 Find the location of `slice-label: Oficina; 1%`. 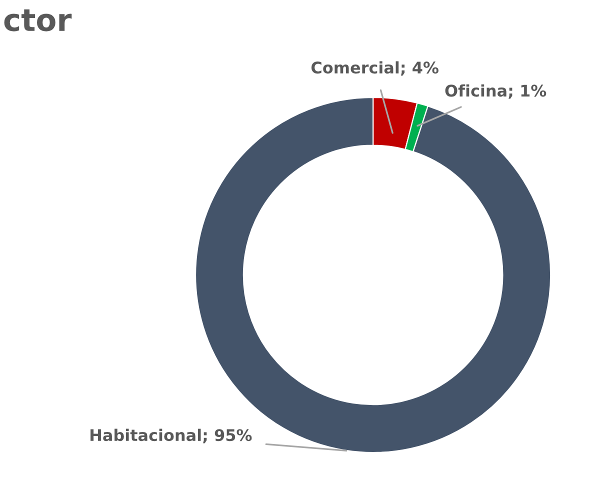

slice-label: Oficina; 1% is located at coordinates (495, 91).